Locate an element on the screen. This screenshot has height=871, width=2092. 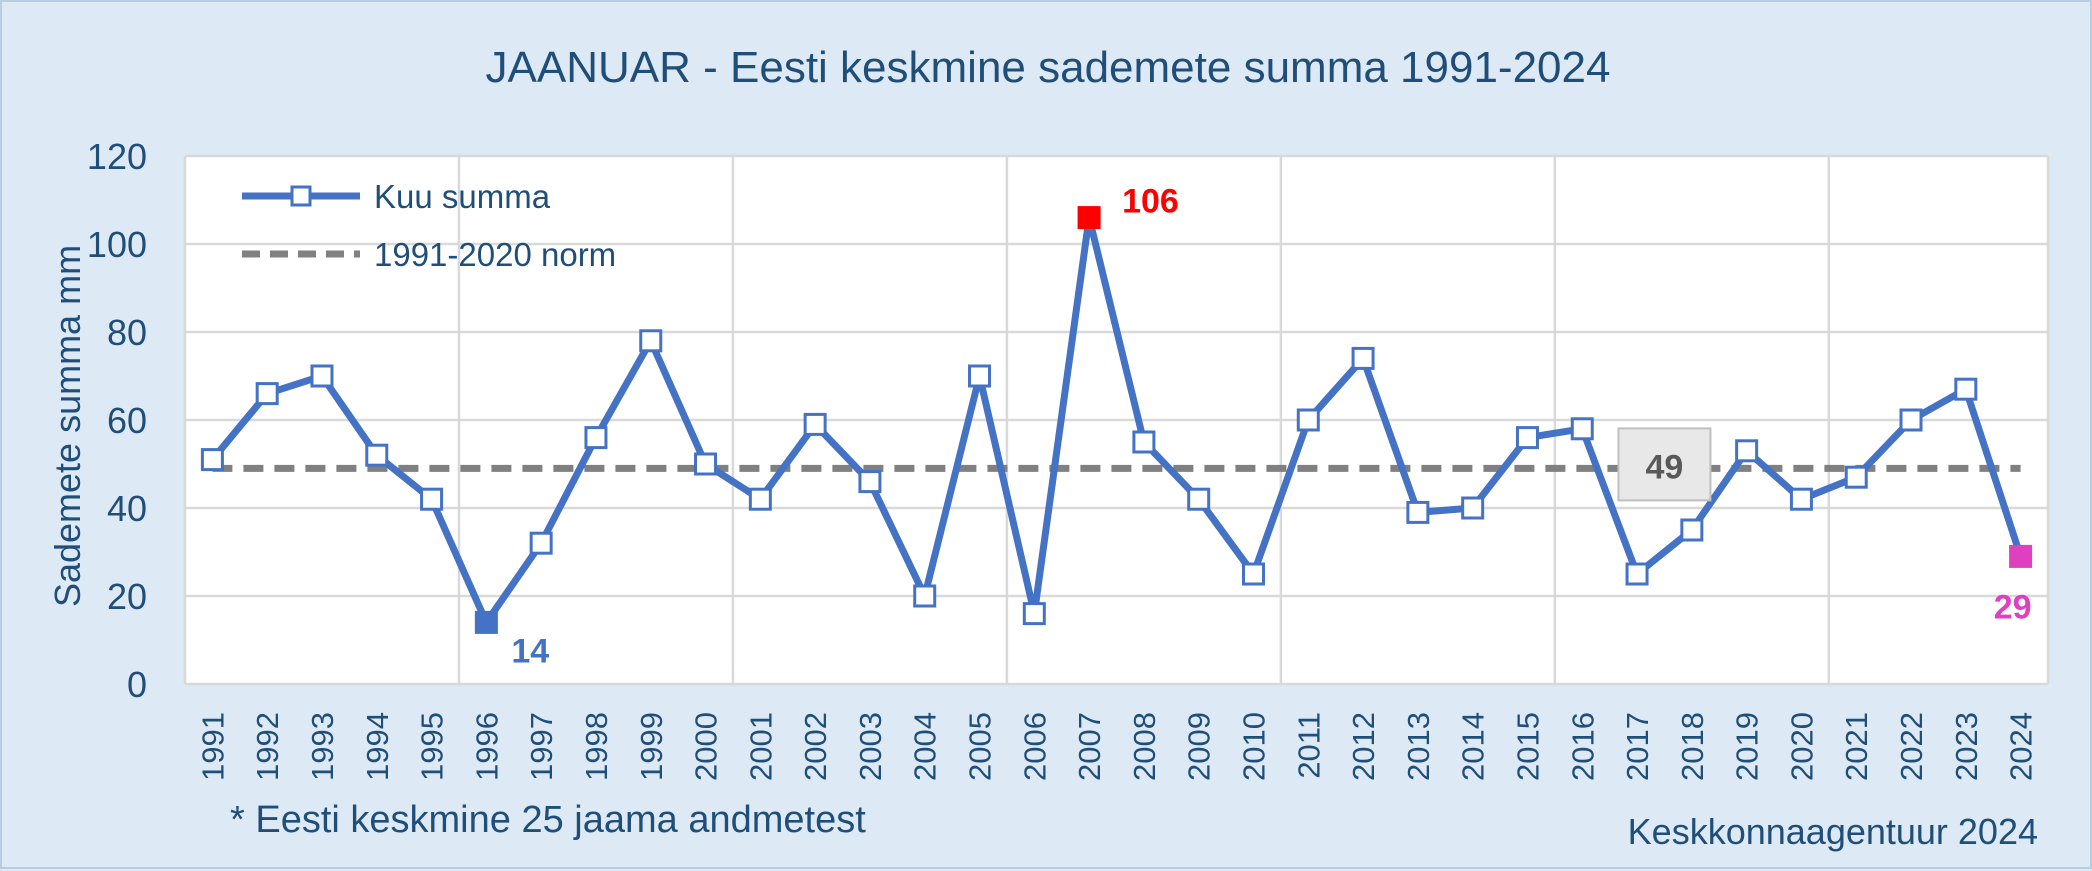
latest-value-label: 29 is located at coordinates (2013, 607).